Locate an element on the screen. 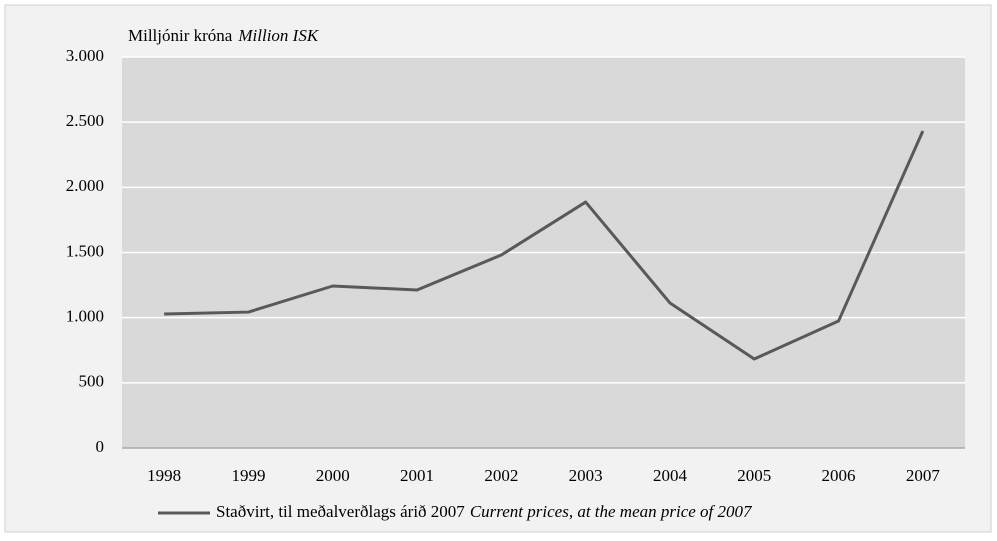  y-axis-label: Milljónir króna Million ISK is located at coordinates (224, 35).